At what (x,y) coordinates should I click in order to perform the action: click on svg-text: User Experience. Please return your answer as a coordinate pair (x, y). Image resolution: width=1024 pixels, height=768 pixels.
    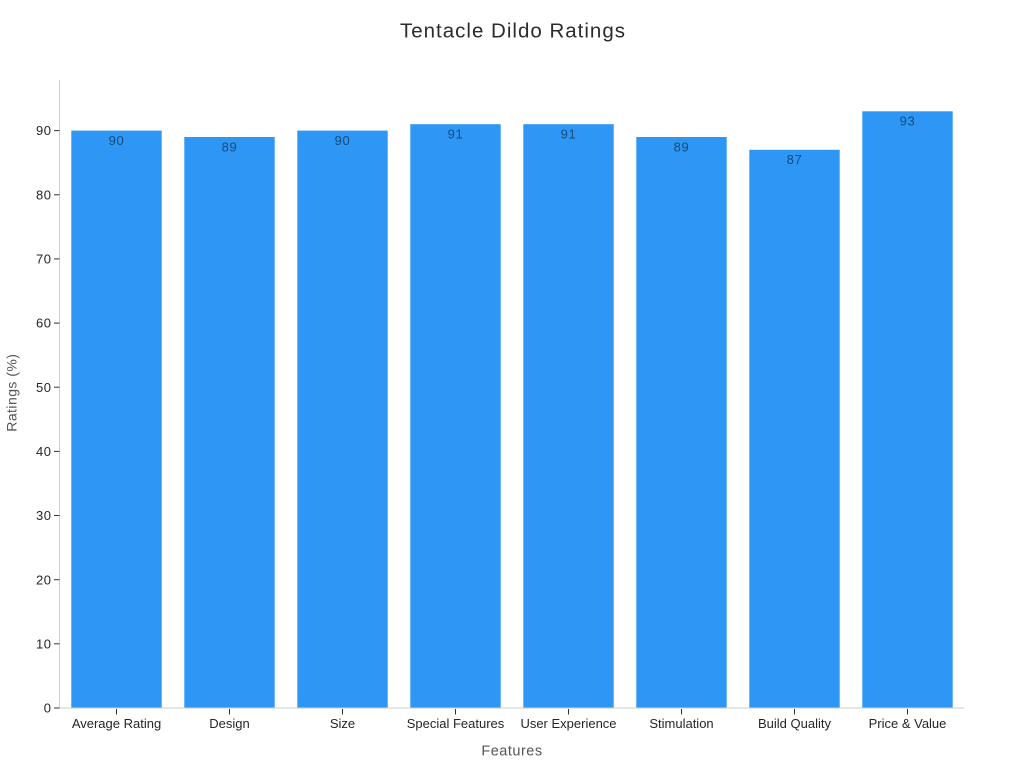
    Looking at the image, I should click on (568, 723).